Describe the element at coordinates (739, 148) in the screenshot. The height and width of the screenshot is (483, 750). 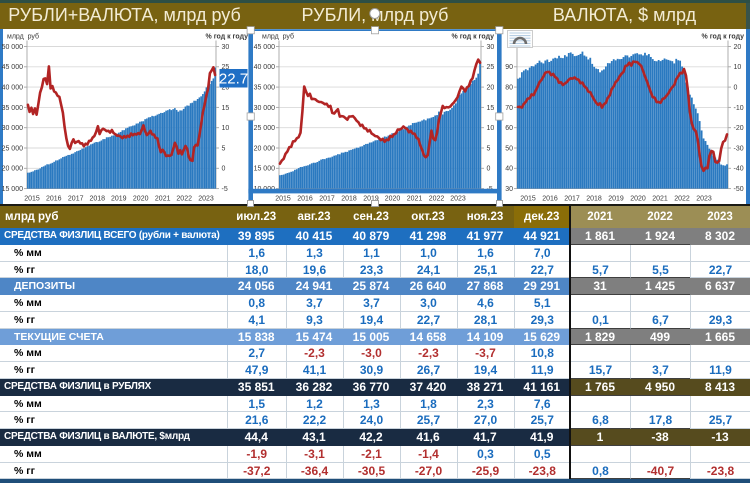
I see `svg-text: -30` at that location.